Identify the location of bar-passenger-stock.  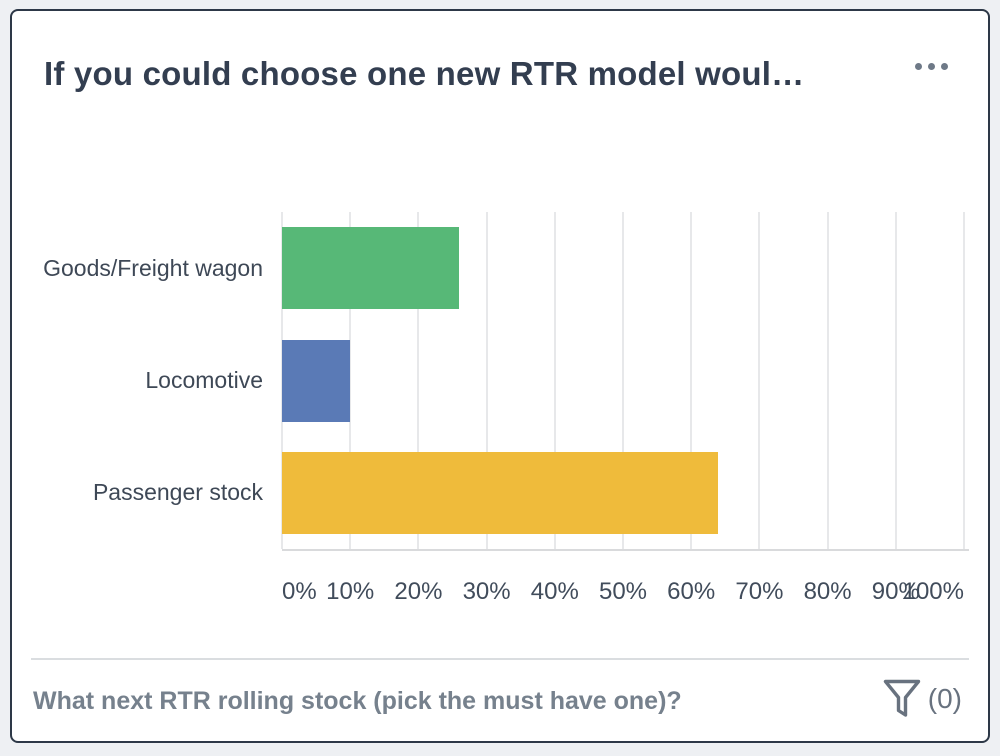
(500, 492).